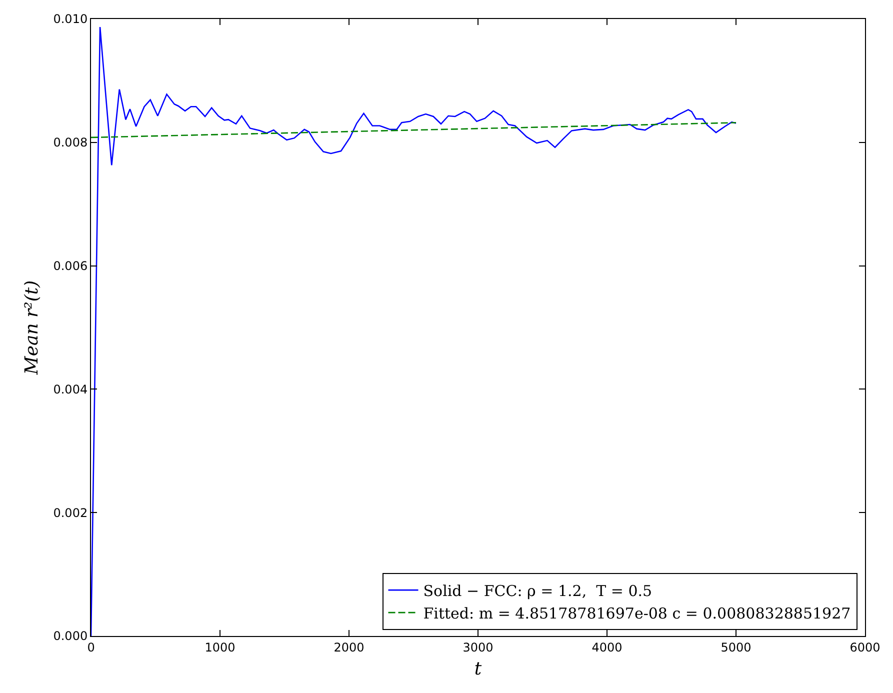  I want to click on y-tick-label: 0.010, so click(70, 19).